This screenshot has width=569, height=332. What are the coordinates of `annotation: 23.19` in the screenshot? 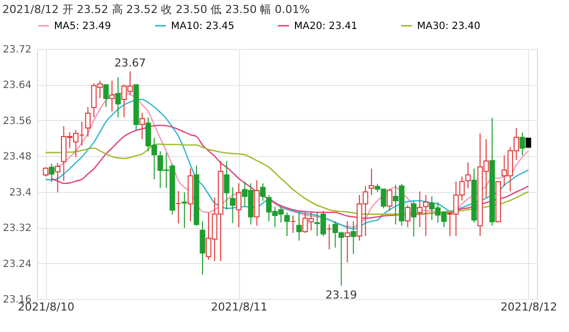 It's located at (342, 295).